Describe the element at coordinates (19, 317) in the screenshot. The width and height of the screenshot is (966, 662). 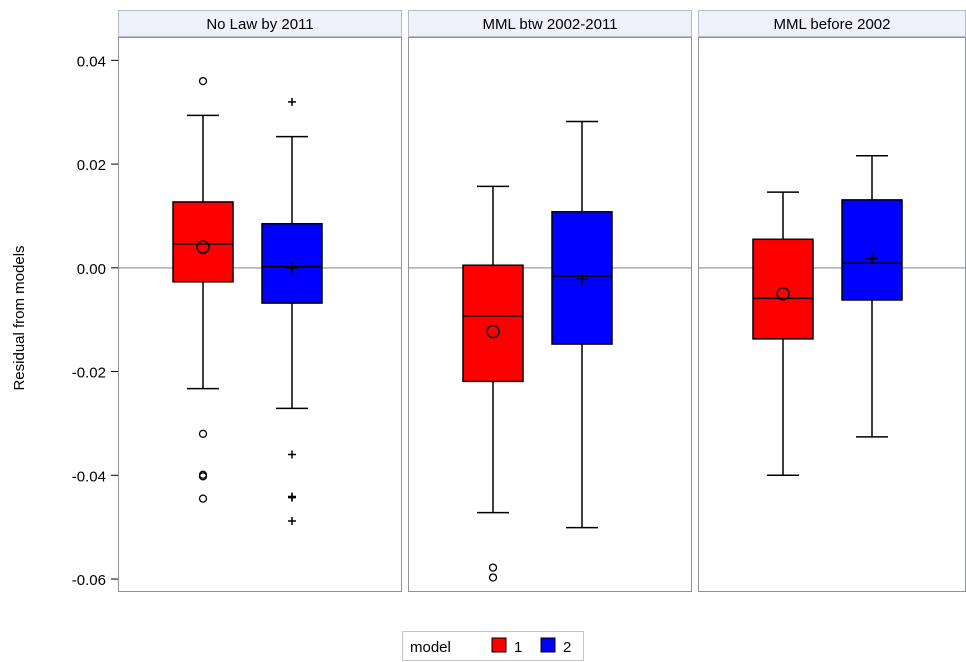
I see `y-axis-label: Residual from models` at that location.